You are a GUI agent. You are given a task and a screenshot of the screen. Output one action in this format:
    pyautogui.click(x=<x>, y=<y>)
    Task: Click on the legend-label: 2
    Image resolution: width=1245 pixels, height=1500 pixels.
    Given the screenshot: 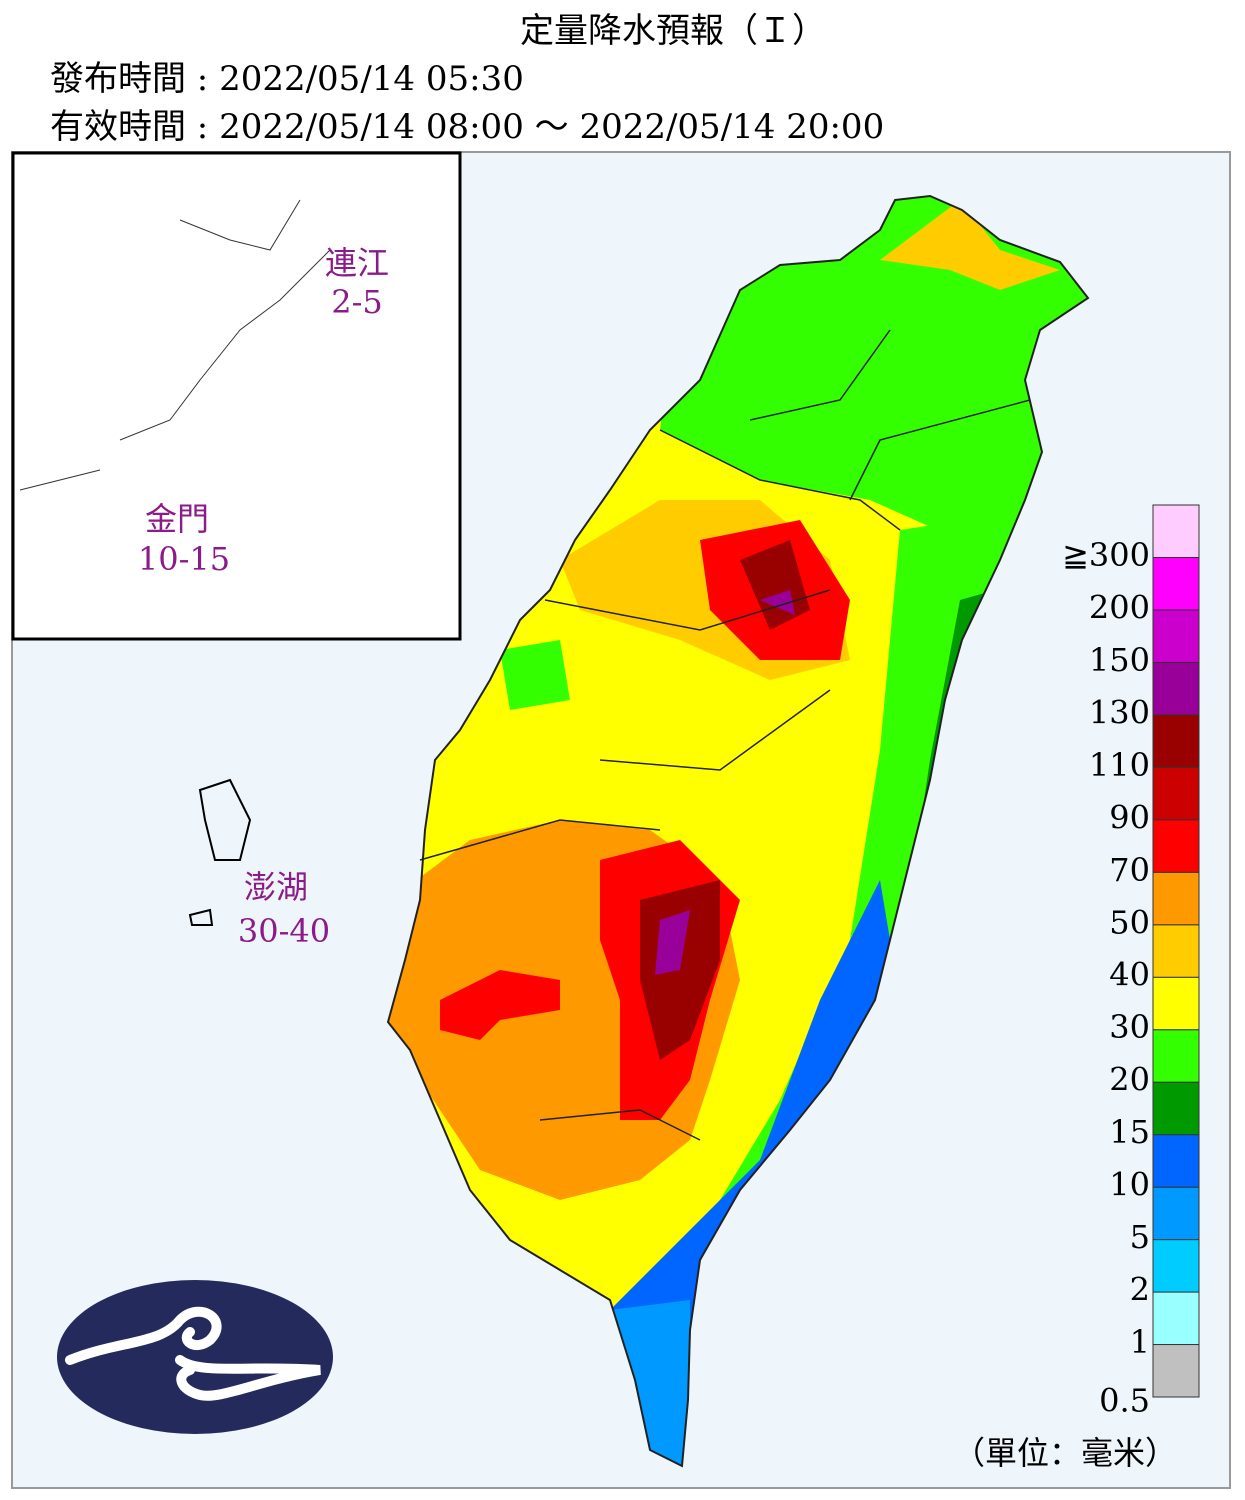 What is the action you would take?
    pyautogui.click(x=1140, y=1290)
    